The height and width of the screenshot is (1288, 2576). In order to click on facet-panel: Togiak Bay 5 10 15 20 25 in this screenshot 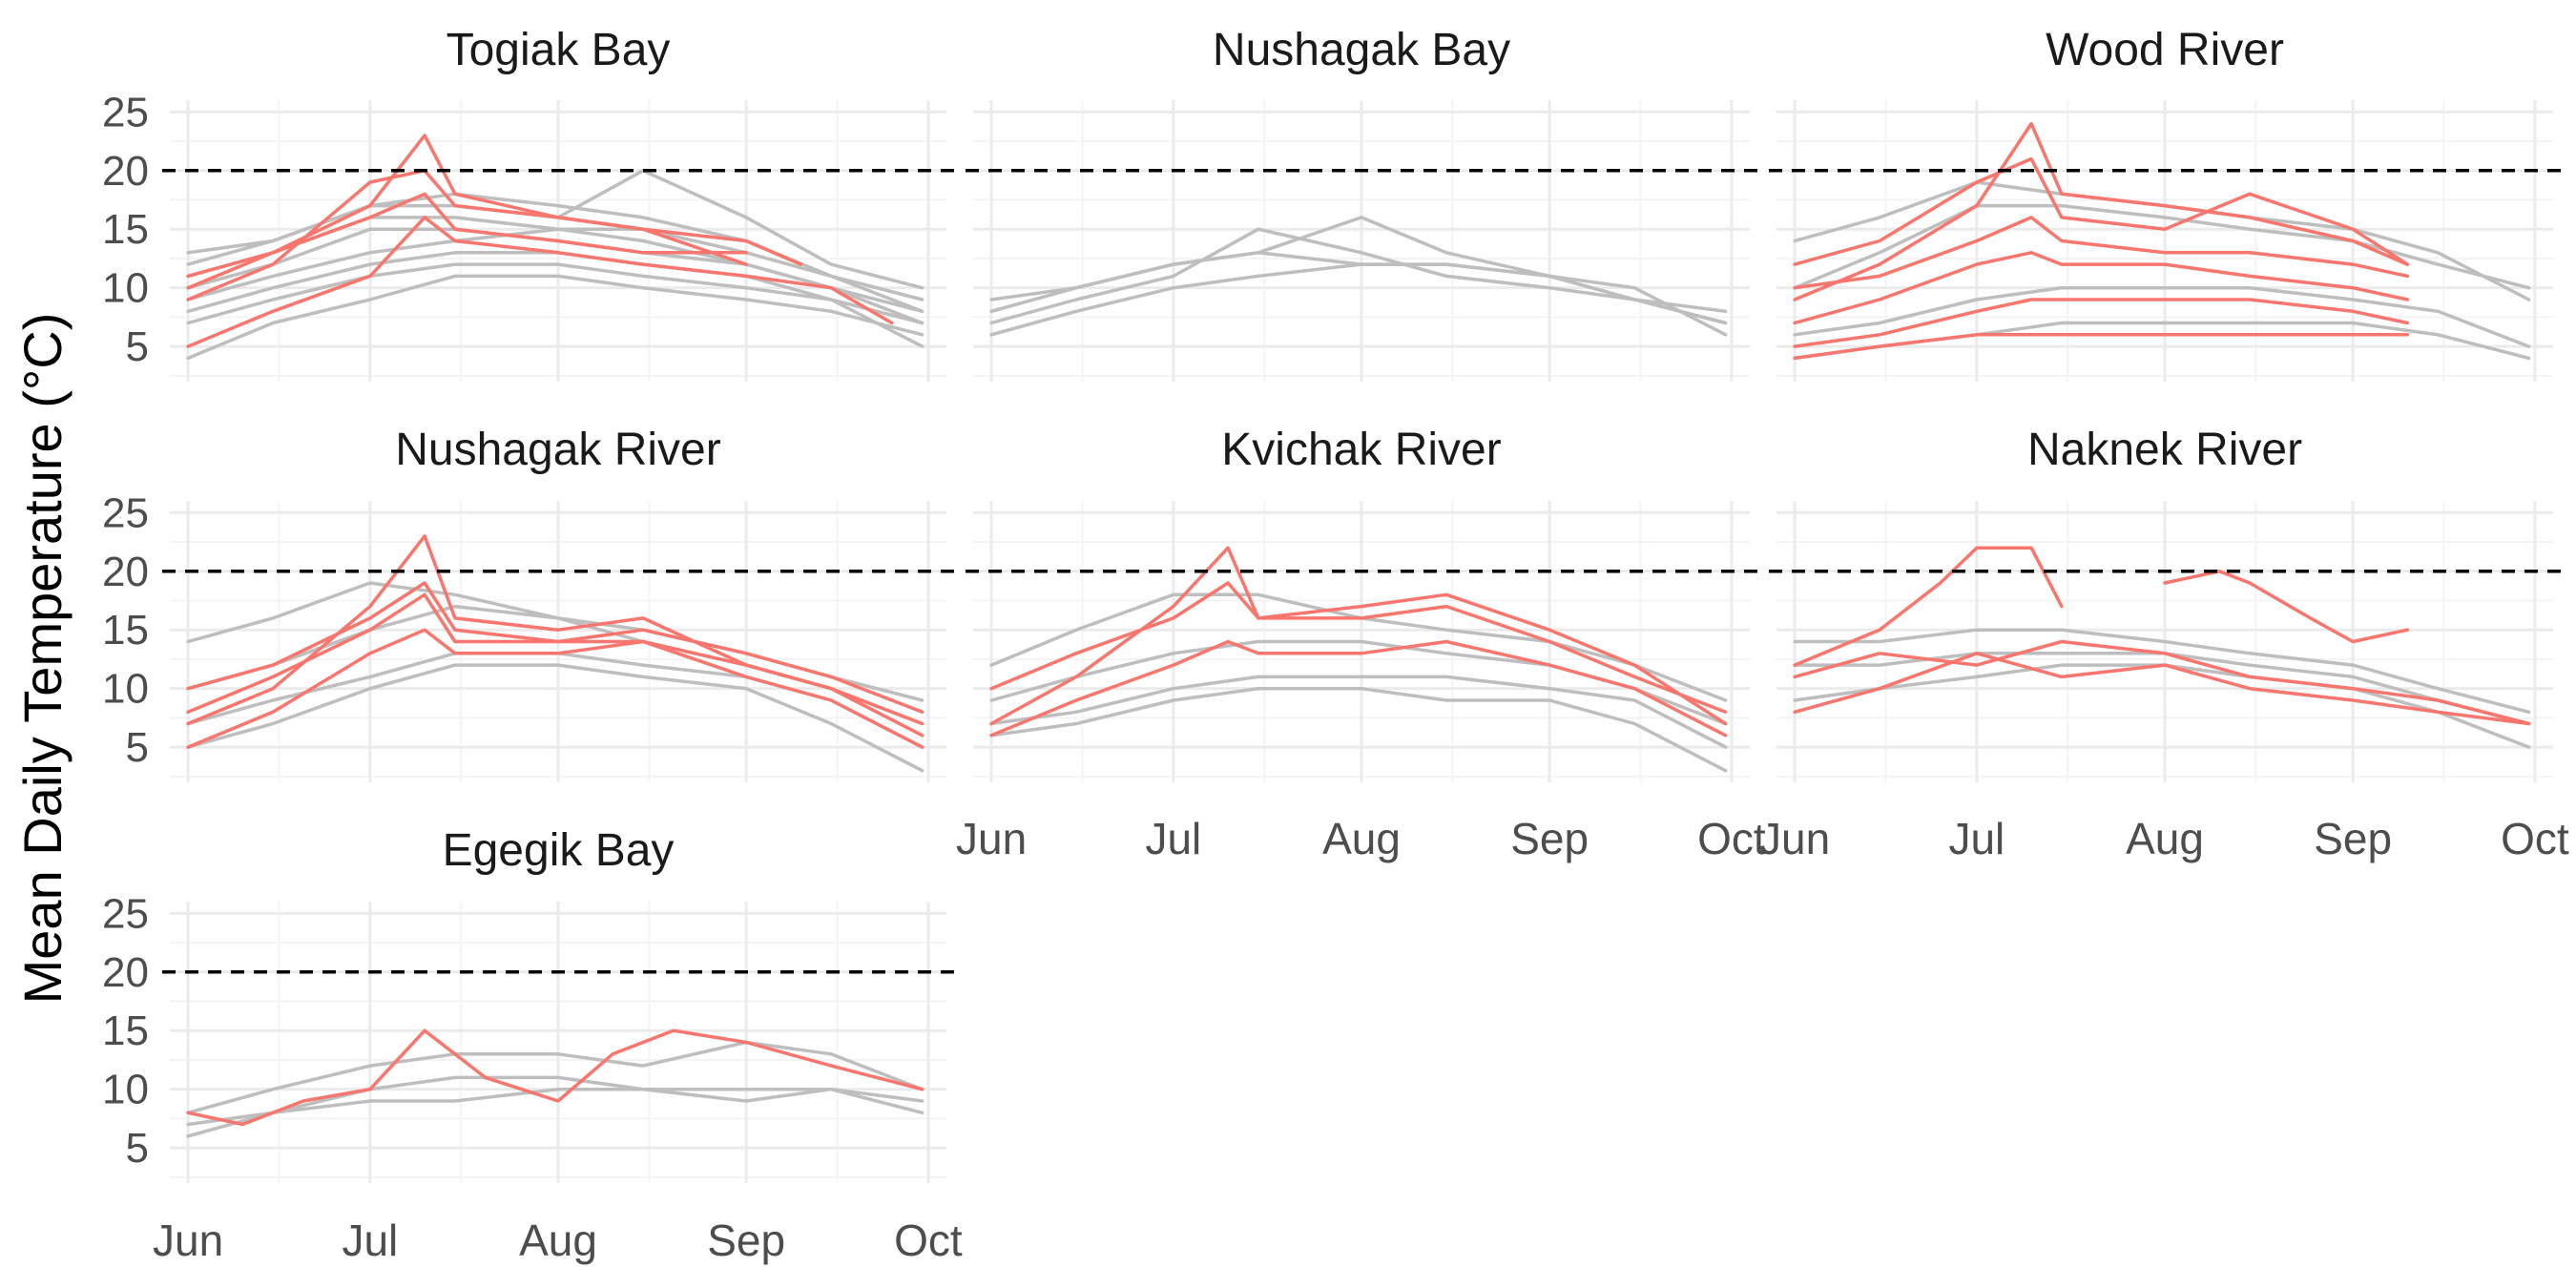, I will do `click(528, 203)`.